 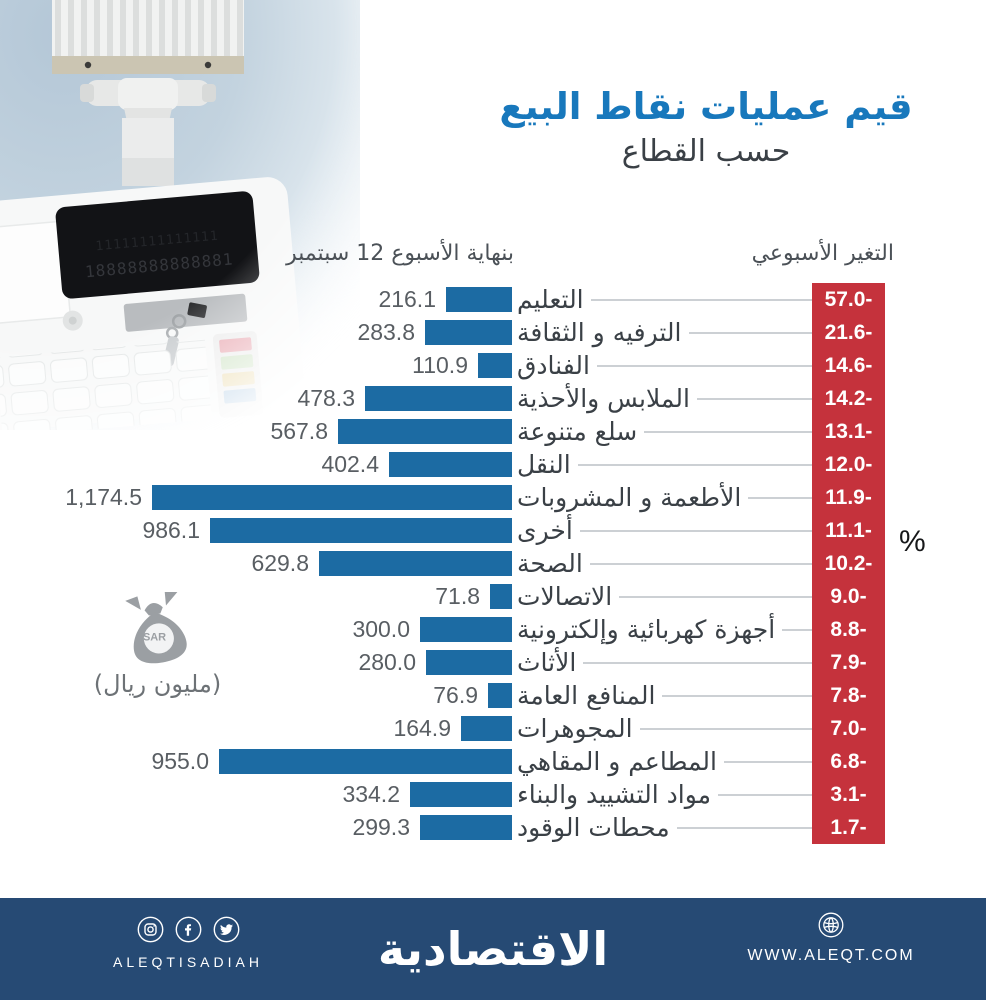 I want to click on bar-value-label: 110.9, so click(x=440, y=365).